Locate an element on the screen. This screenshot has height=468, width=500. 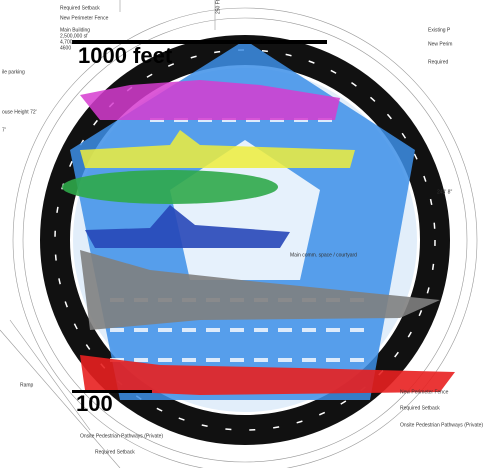
note: Main comm. space / courtyard is located at coordinates (323, 255).